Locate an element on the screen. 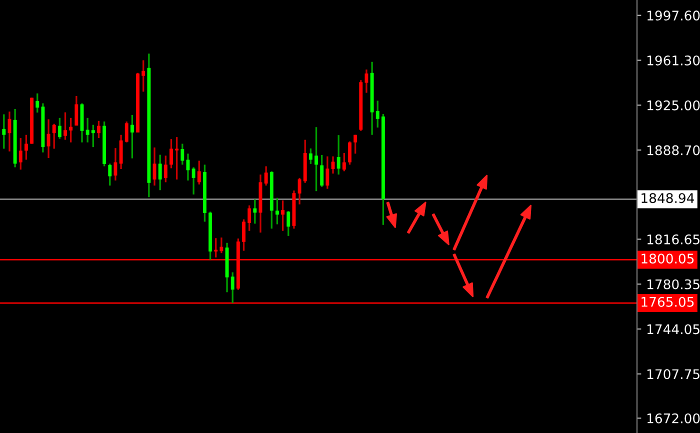 This screenshot has height=433, width=700. y-tick-label: 1997.60 is located at coordinates (673, 15).